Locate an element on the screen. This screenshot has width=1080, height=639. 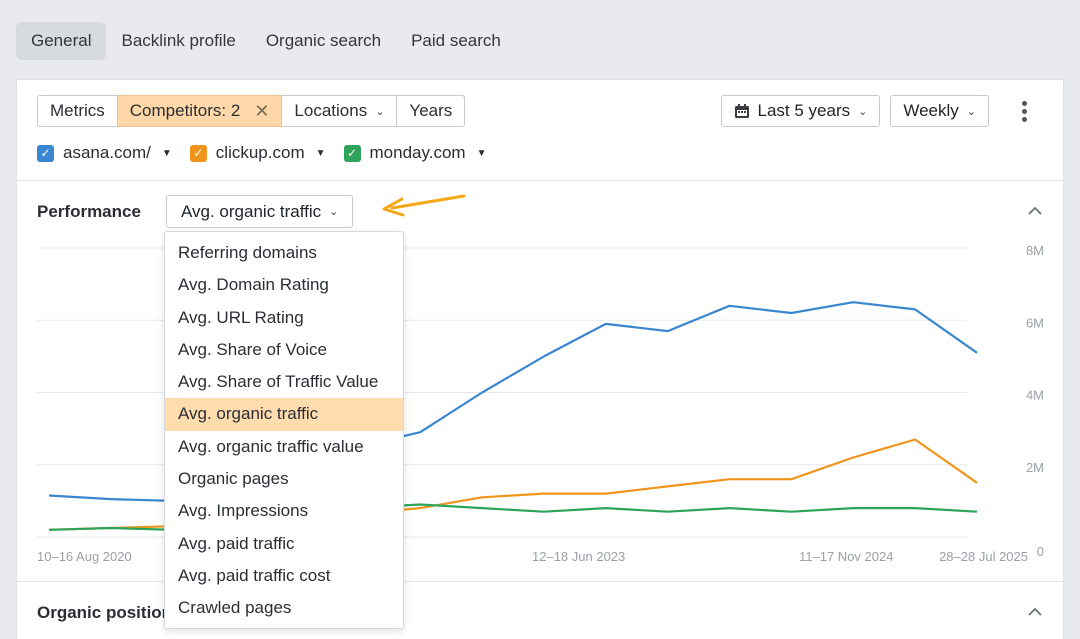
legend-item-asana: ✓ asana.com/ ▼ is located at coordinates (104, 153).